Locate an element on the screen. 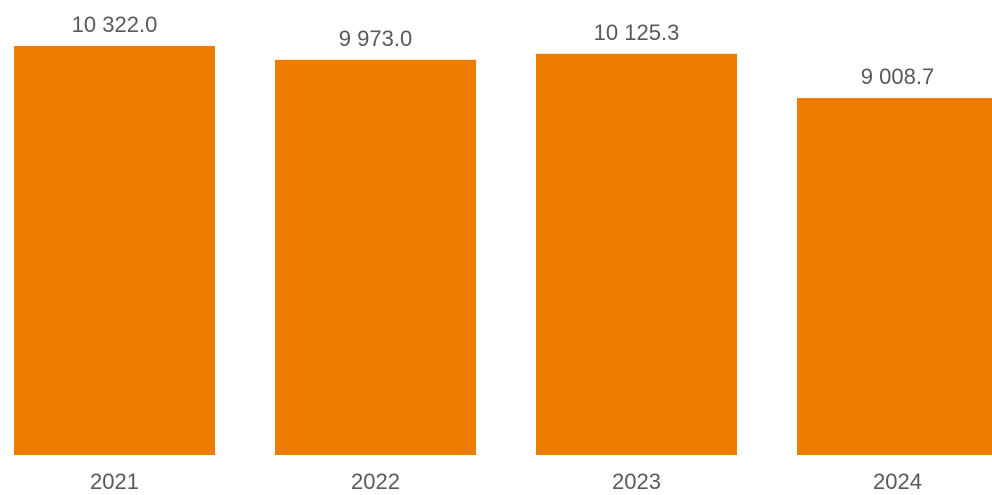  bar-2024 is located at coordinates (894, 277).